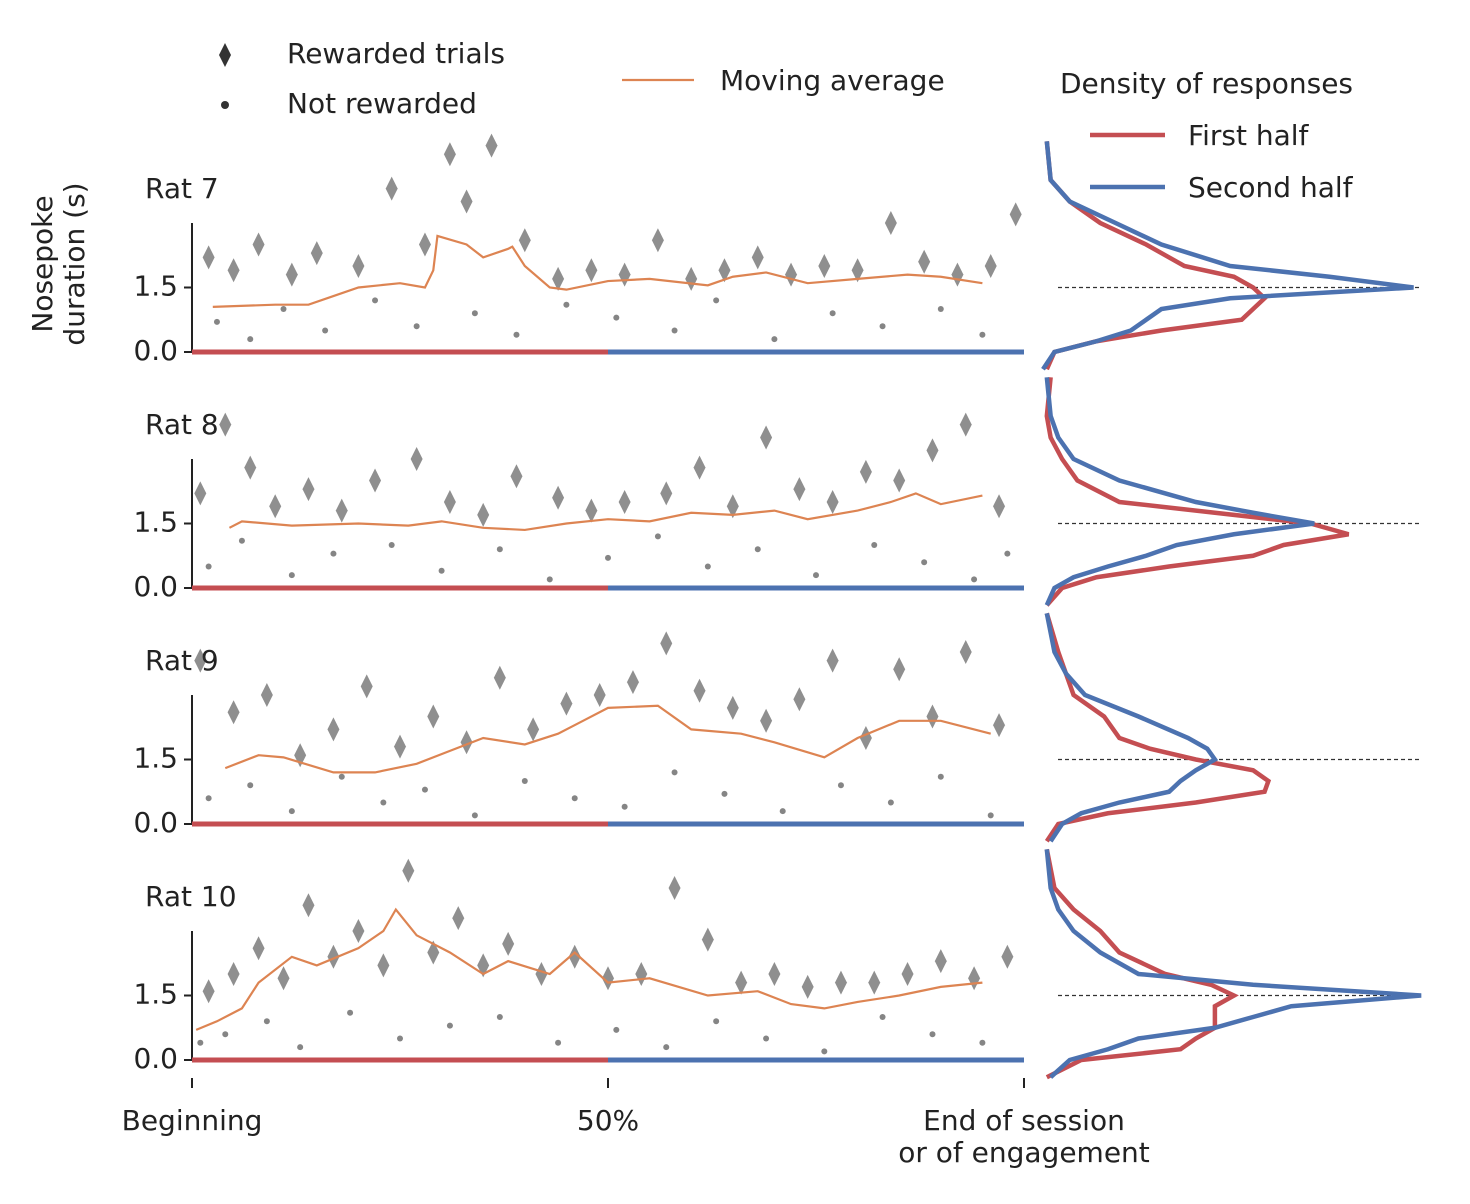 The image size is (1470, 1204). I want to click on moving-average, so click(589, 969).